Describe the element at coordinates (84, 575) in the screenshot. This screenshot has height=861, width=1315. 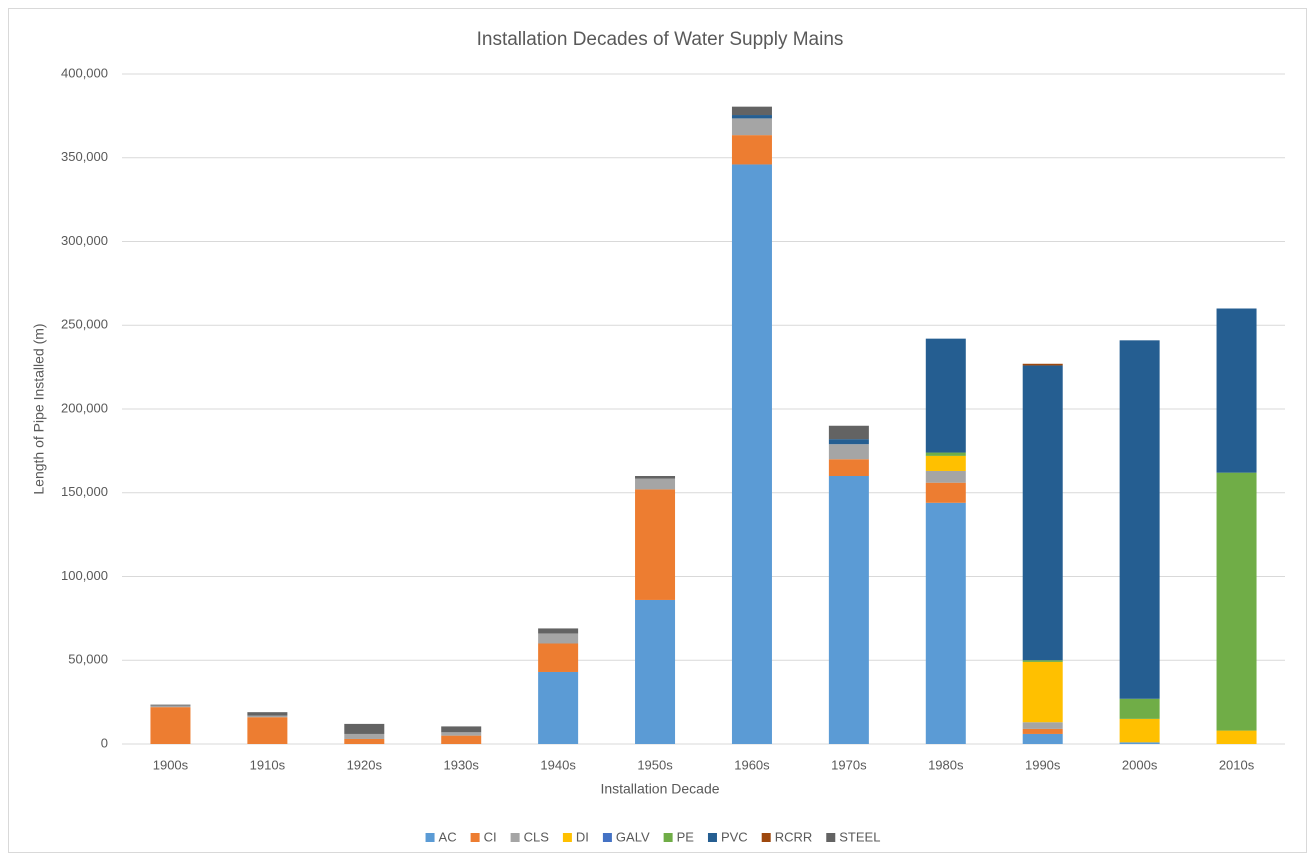
I see `y-tick-label: 100,000` at that location.